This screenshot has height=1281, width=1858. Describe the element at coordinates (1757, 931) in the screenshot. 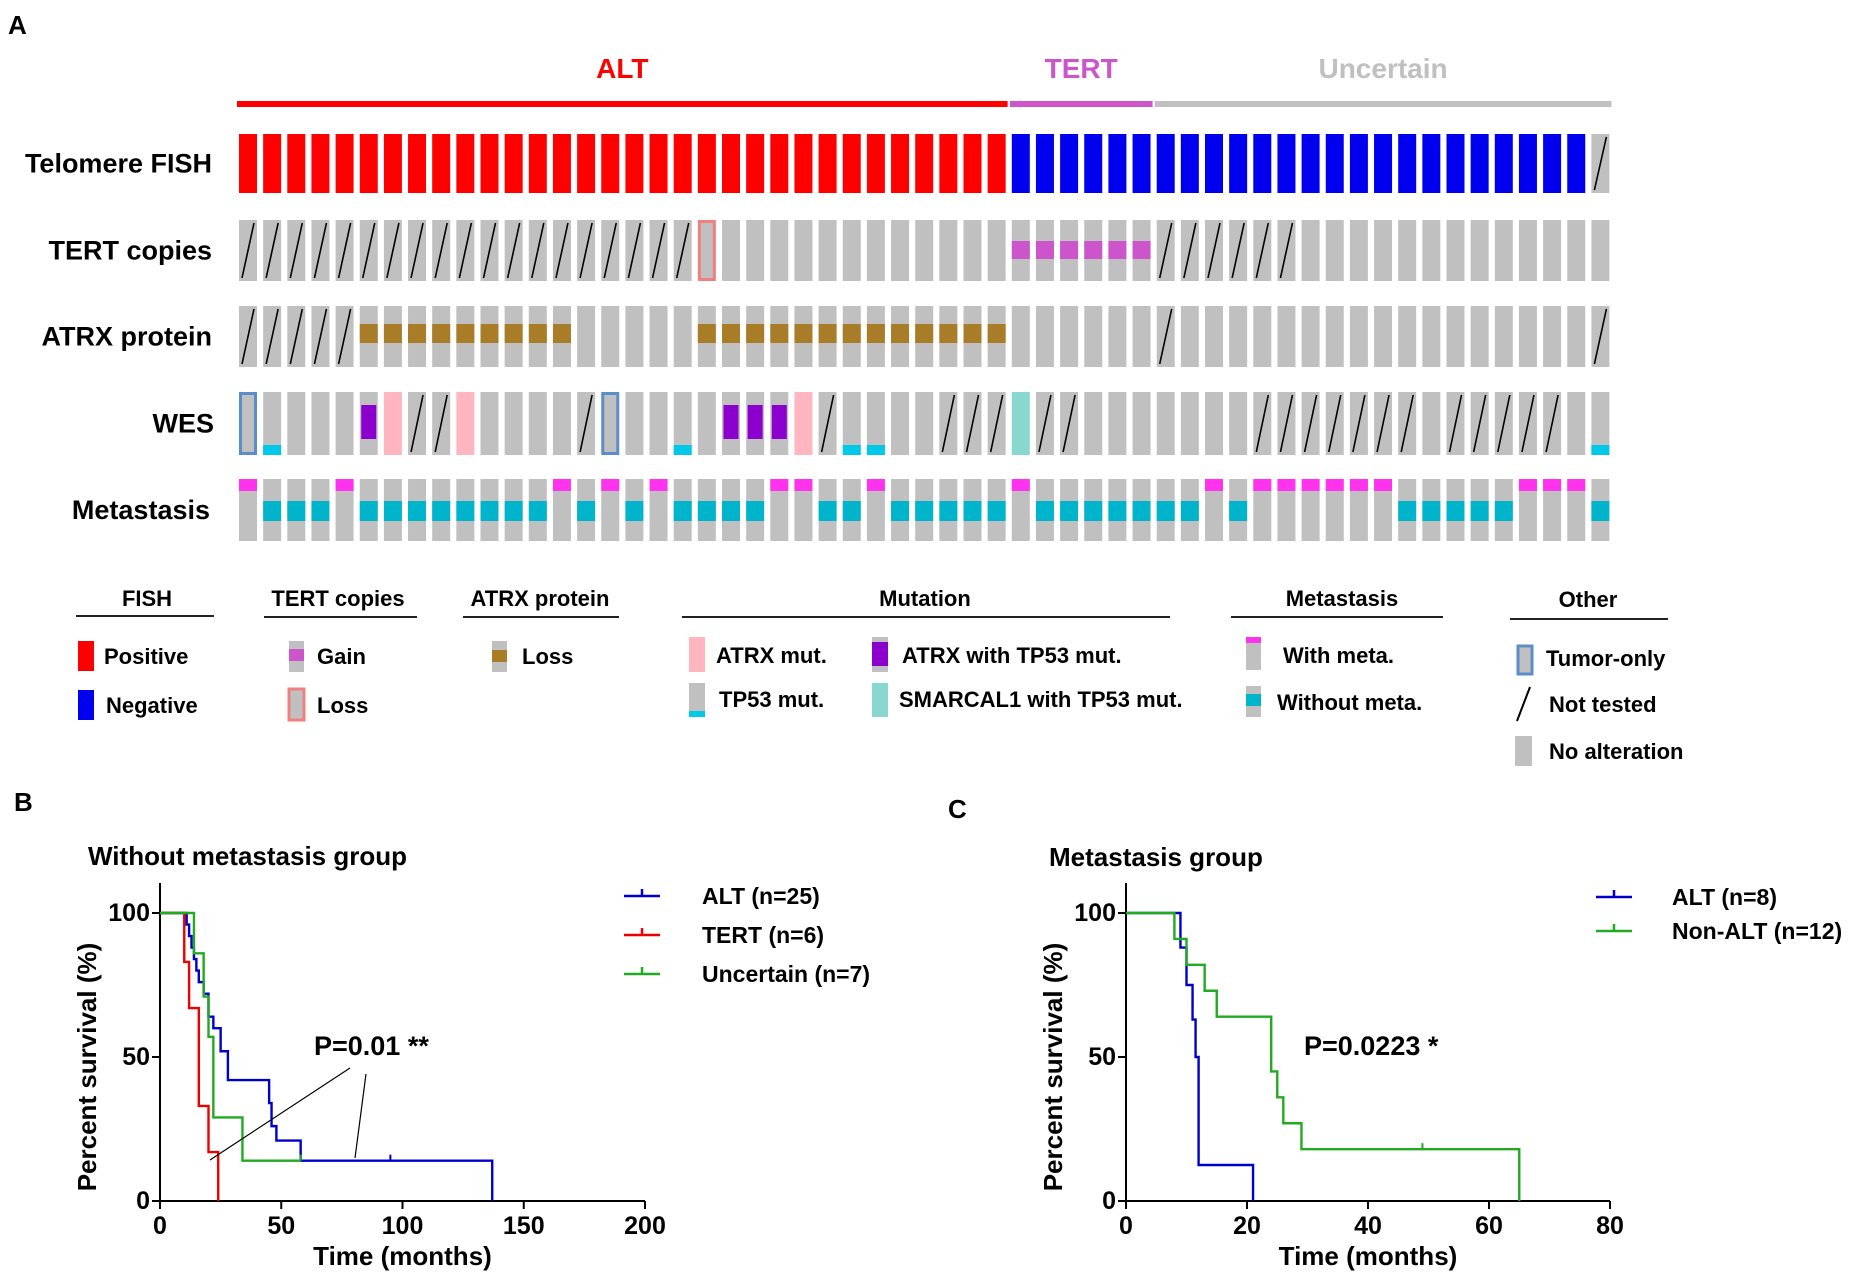

I see `legend-label: Non-ALT (n=12)` at that location.